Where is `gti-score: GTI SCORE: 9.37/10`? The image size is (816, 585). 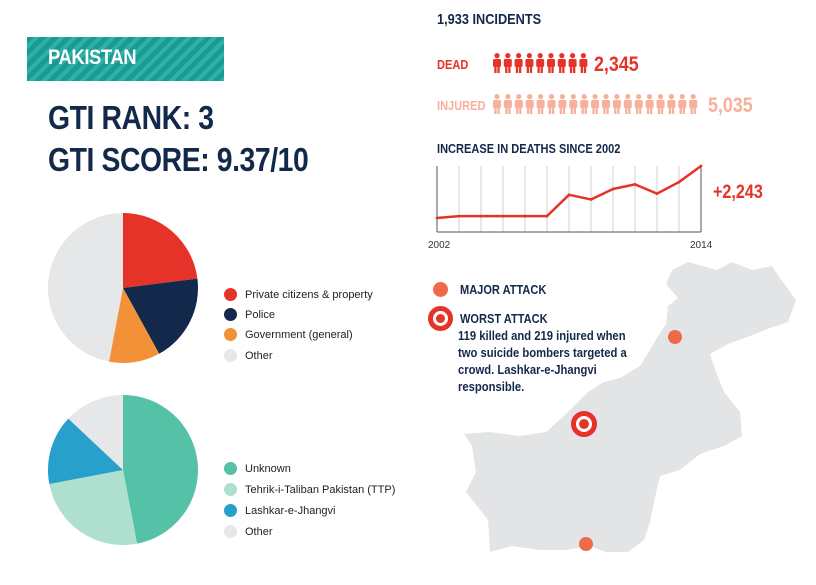
gti-score: GTI SCORE: 9.37/10 is located at coordinates (178, 159).